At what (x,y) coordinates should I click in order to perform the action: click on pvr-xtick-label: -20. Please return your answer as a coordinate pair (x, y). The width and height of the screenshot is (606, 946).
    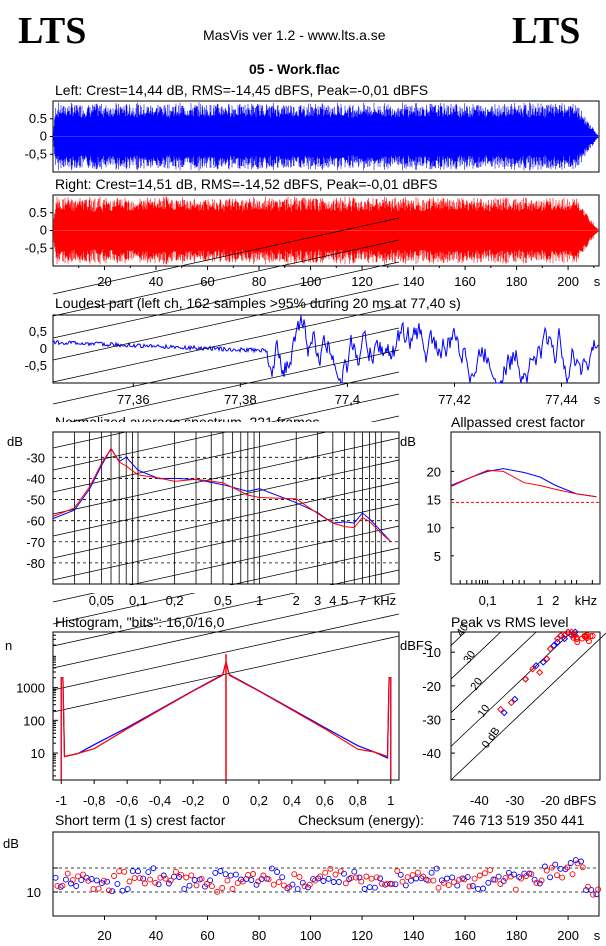
    Looking at the image, I should click on (550, 800).